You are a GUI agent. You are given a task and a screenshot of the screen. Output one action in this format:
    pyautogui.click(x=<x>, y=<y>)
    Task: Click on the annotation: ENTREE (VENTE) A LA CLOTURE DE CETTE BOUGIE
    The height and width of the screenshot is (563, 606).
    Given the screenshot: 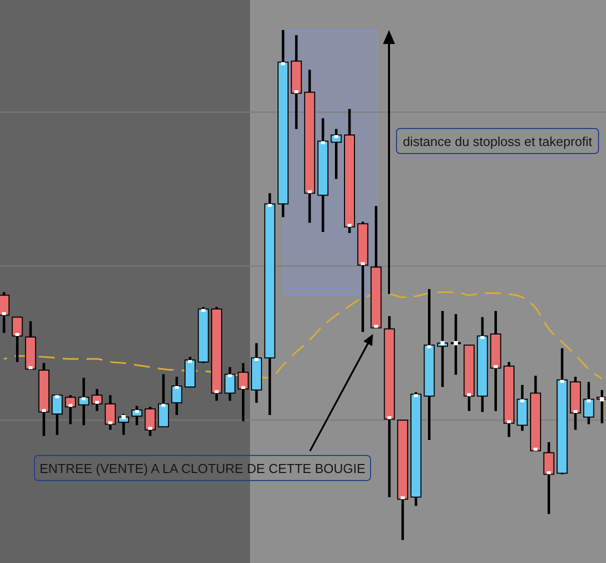 What is the action you would take?
    pyautogui.click(x=203, y=468)
    